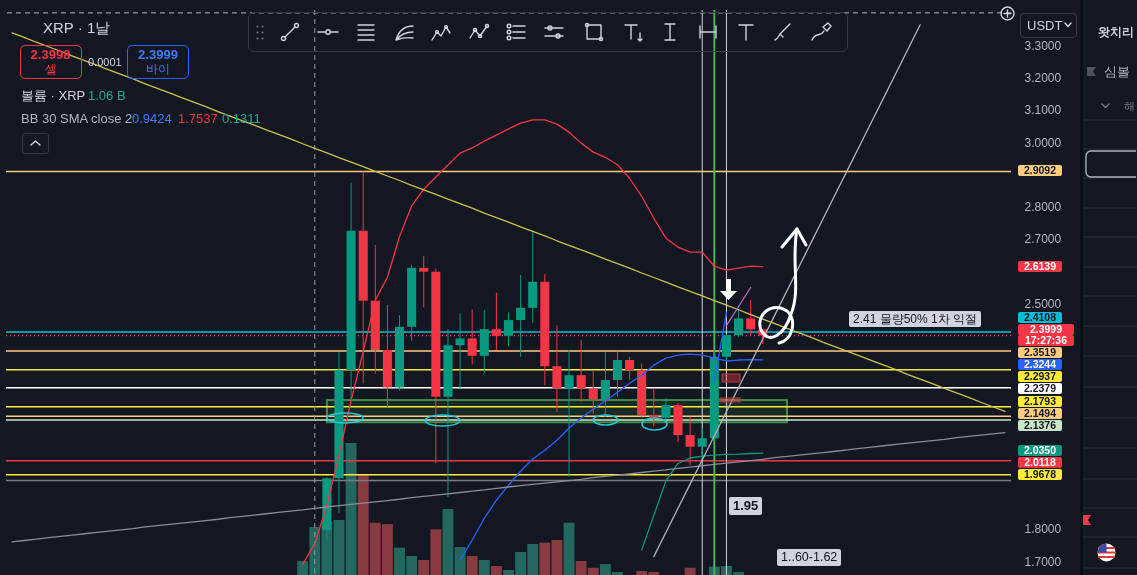 Image resolution: width=1137 pixels, height=575 pixels. What do you see at coordinates (198, 119) in the screenshot?
I see `annotation: 1.7537` at bounding box center [198, 119].